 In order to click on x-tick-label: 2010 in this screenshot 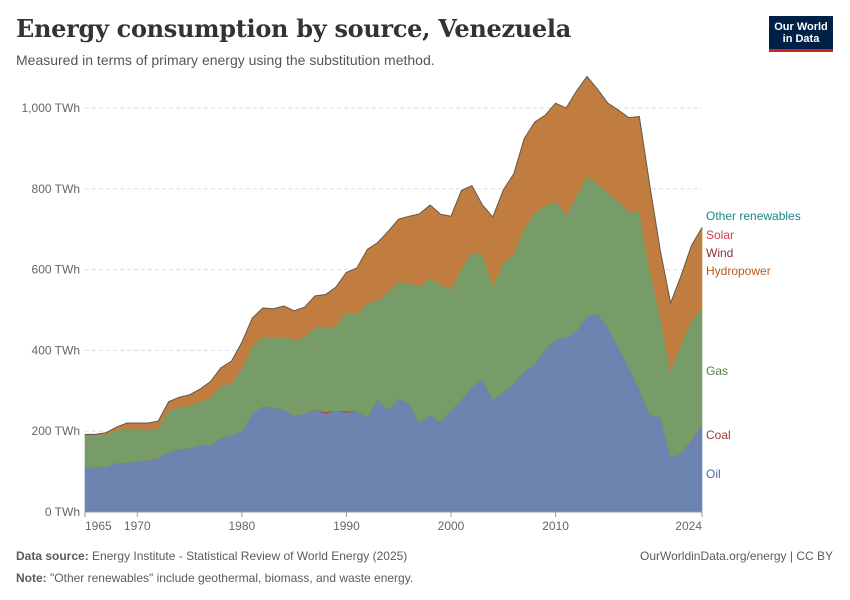, I will do `click(555, 526)`.